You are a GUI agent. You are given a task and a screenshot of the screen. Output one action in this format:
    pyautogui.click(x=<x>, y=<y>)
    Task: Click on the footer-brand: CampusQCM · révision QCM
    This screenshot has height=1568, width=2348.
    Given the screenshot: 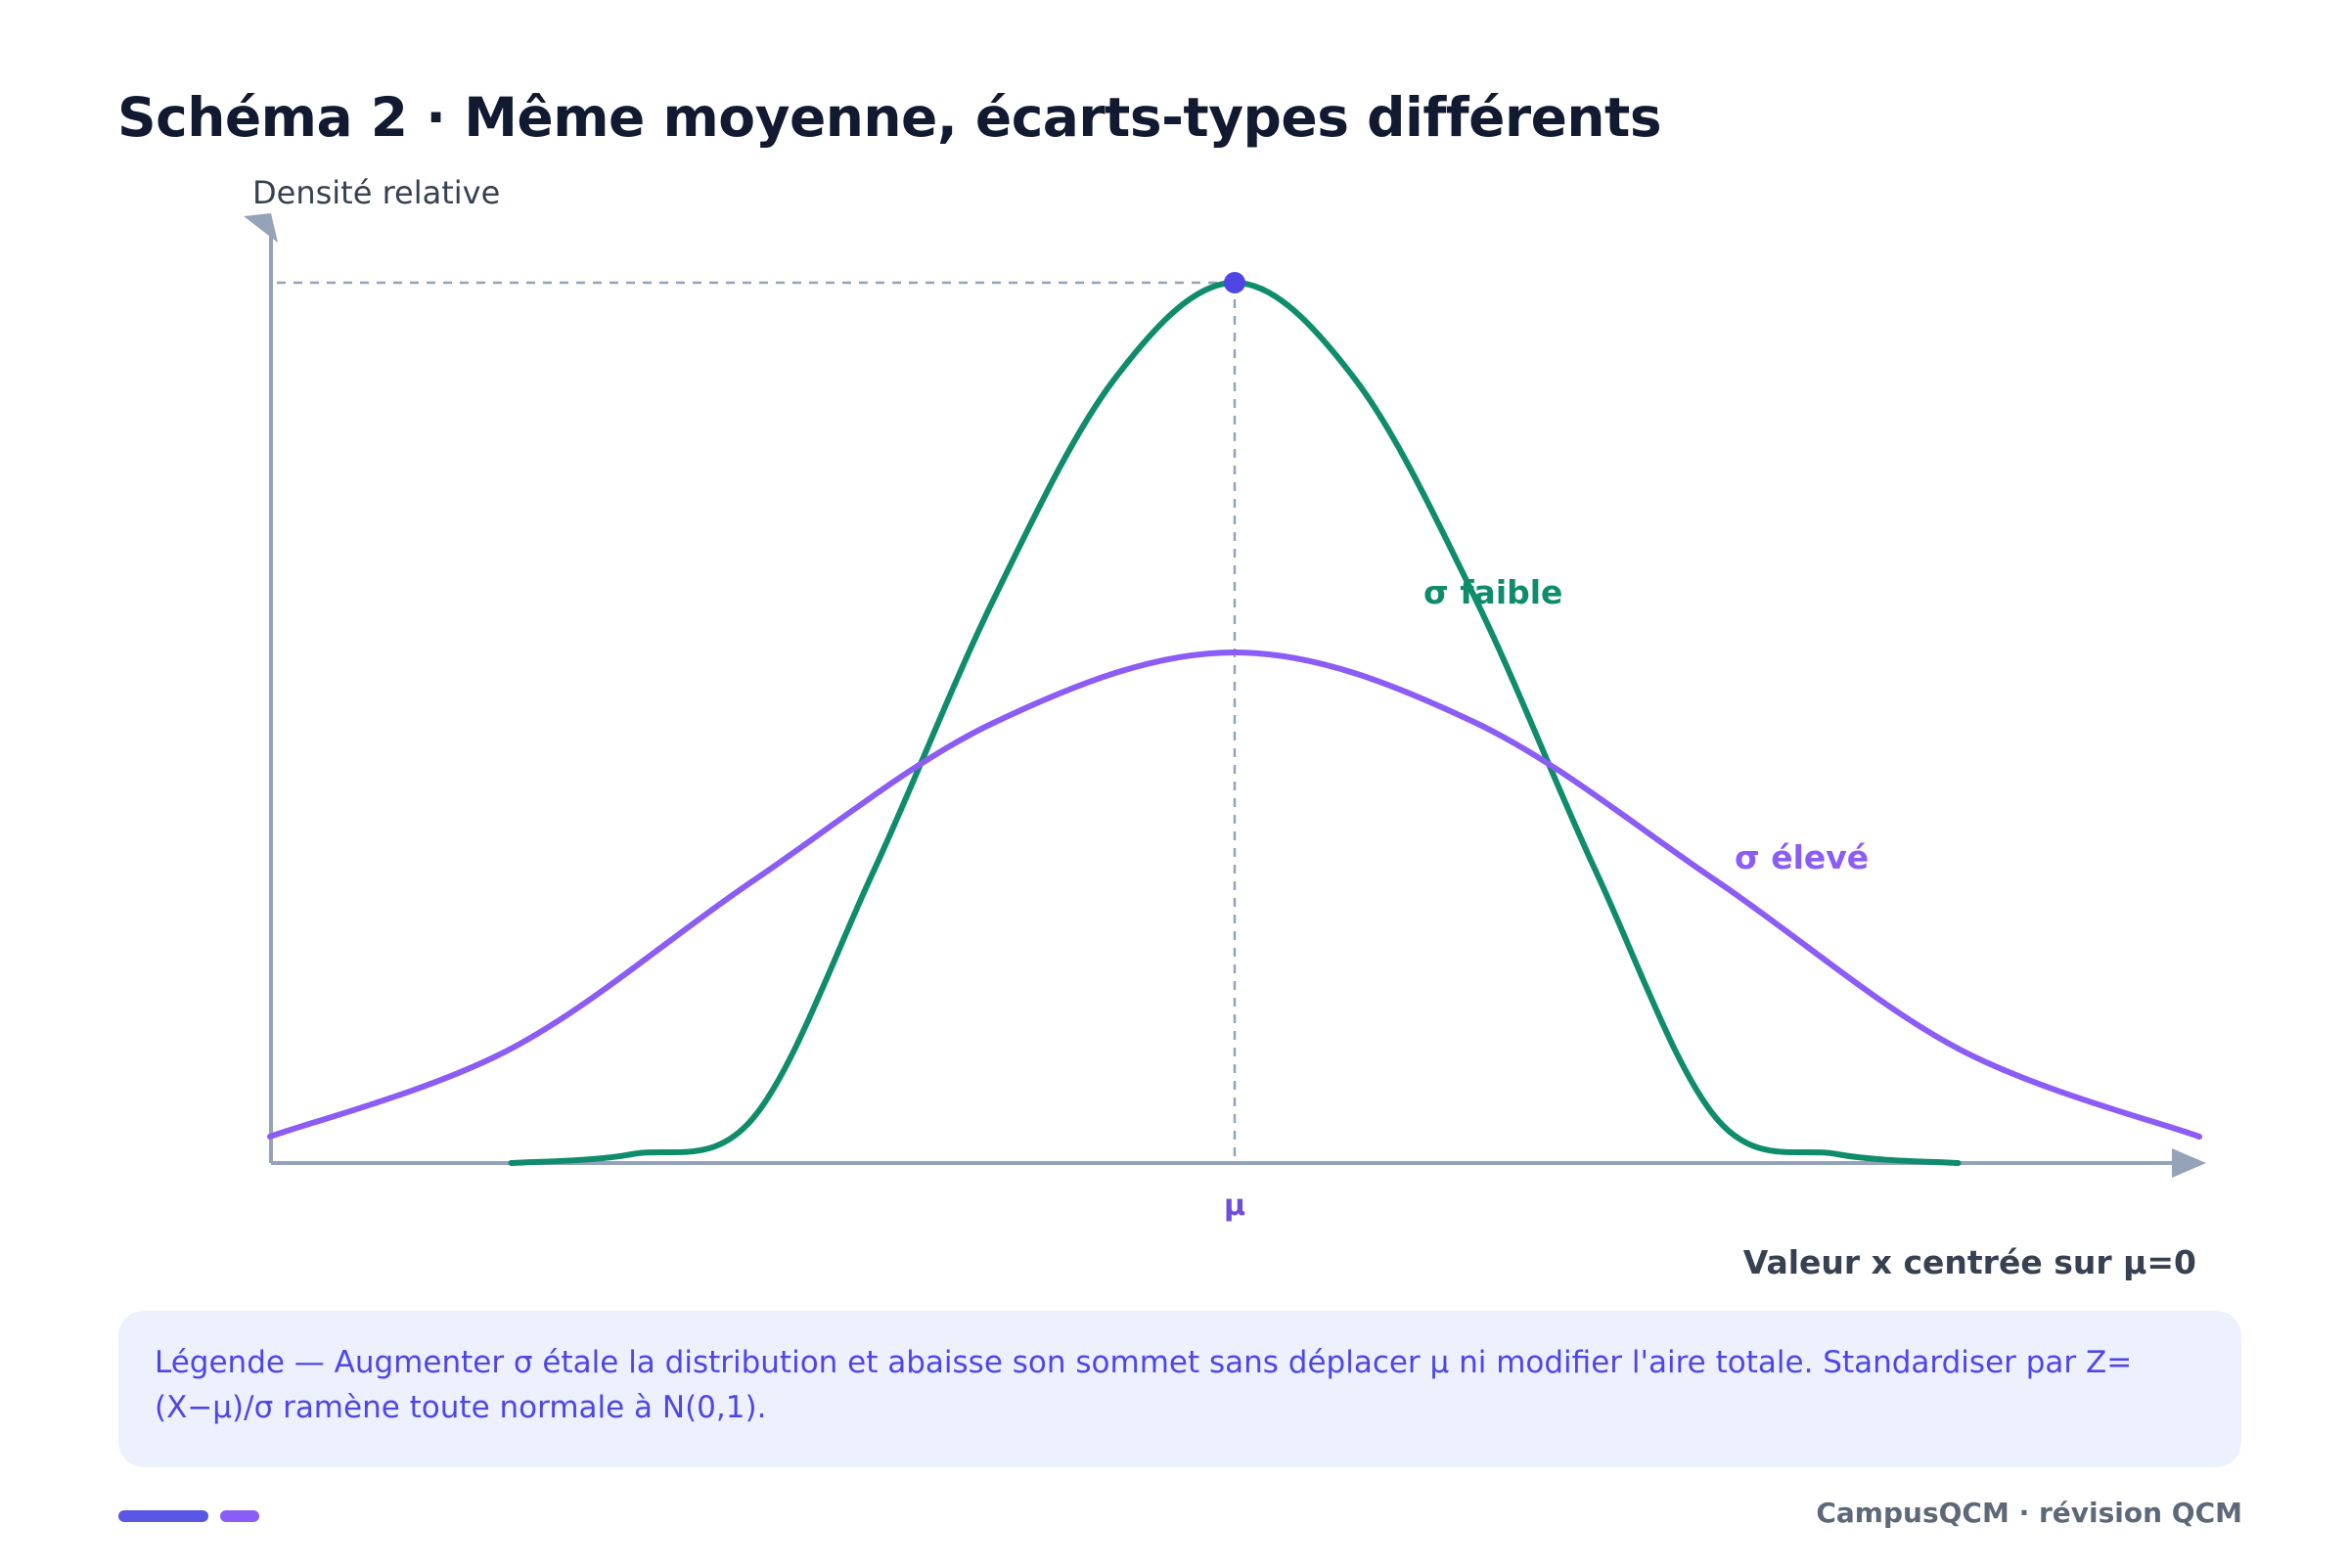 What is the action you would take?
    pyautogui.click(x=2029, y=1513)
    